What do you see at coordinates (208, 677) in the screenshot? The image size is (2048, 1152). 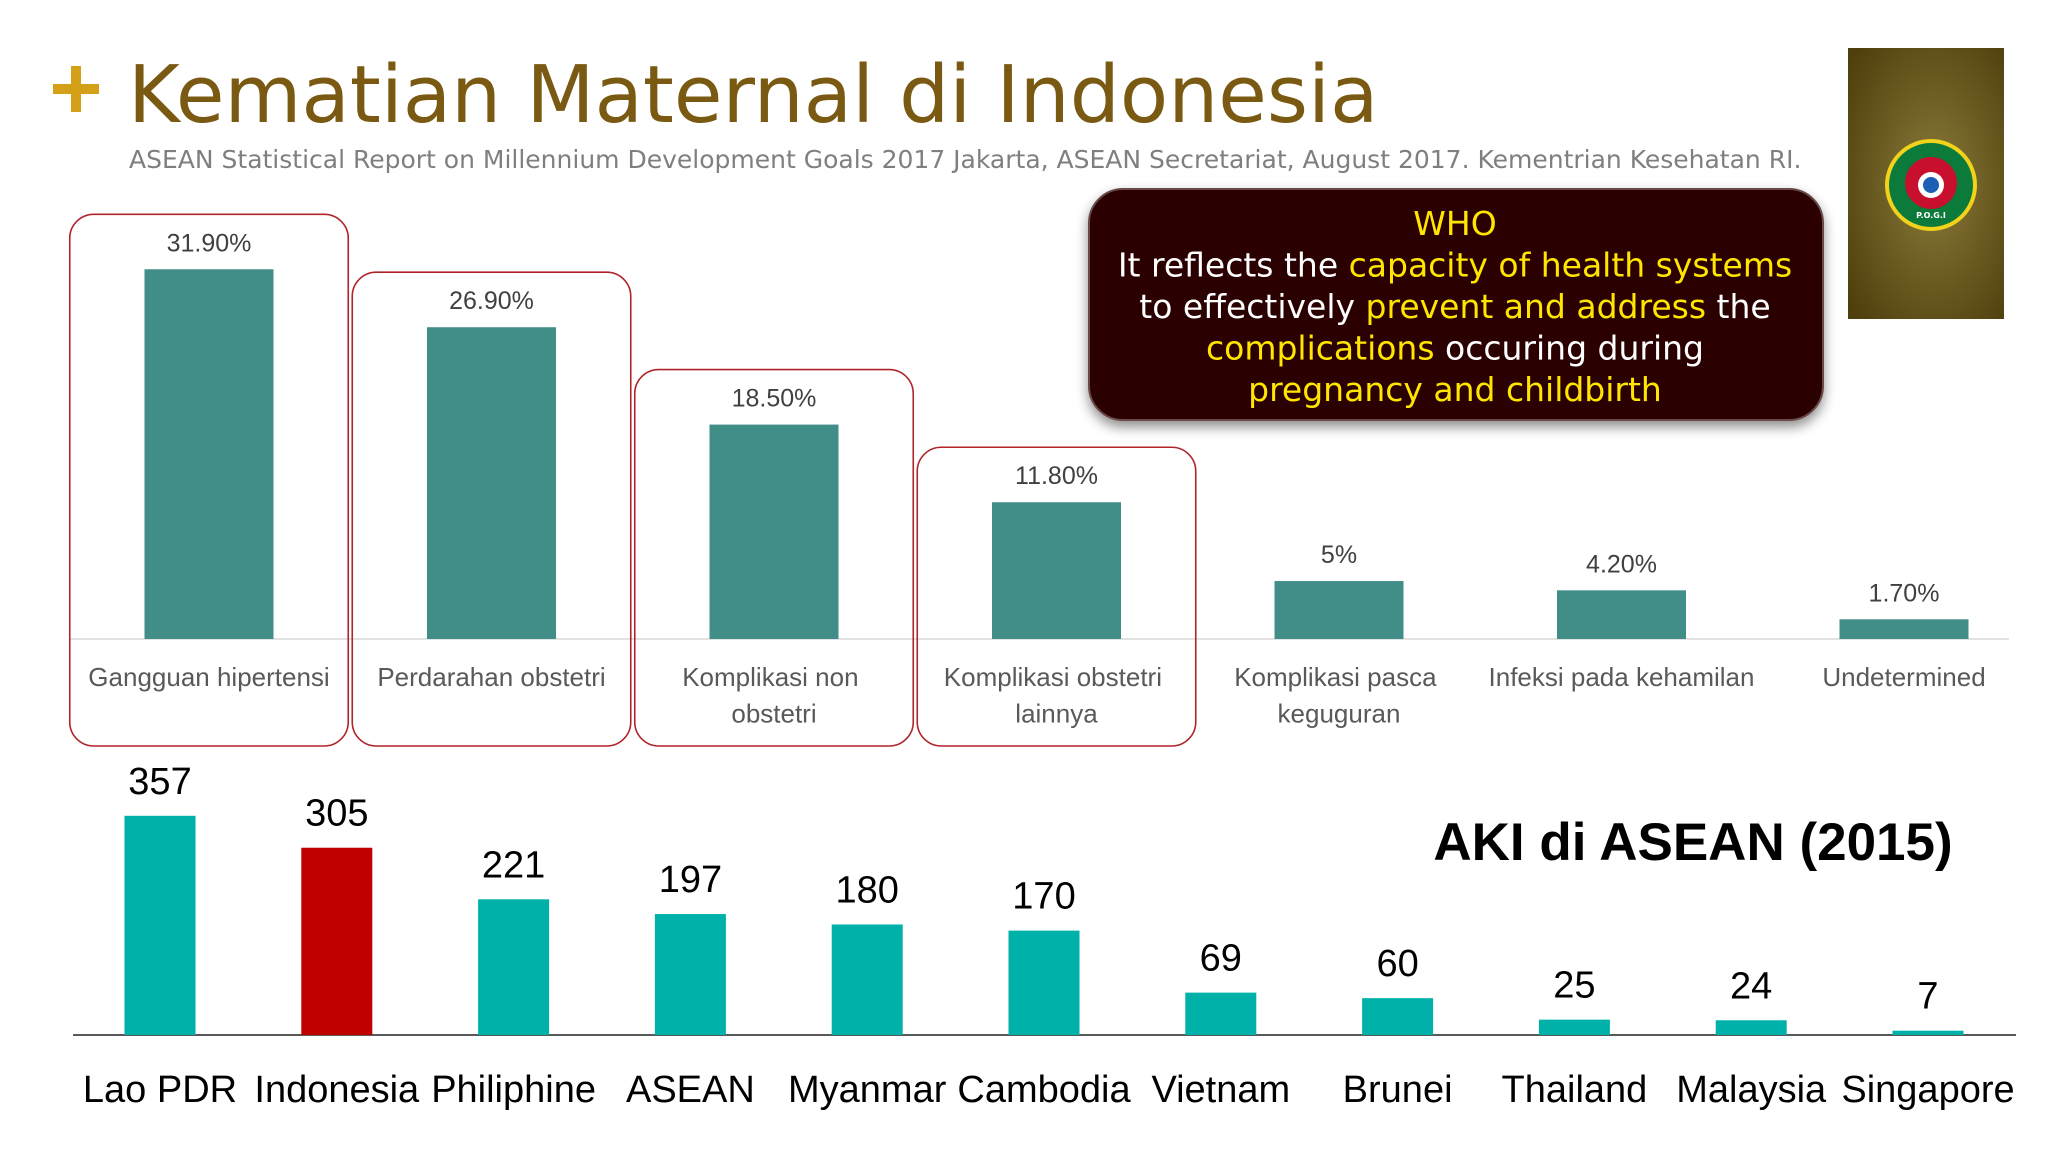 I see `x-tick-label: Gangguan hipertensi` at bounding box center [208, 677].